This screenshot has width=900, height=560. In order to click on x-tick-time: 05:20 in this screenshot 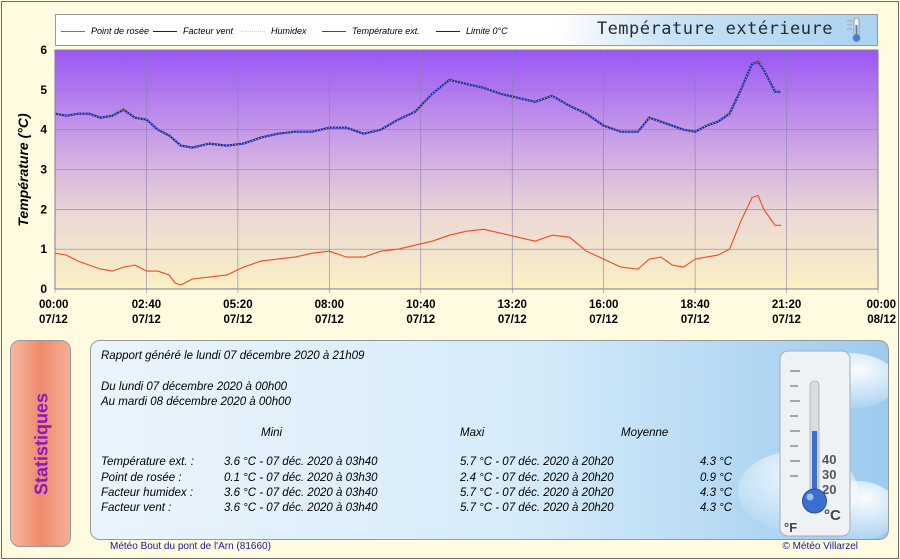, I will do `click(237, 305)`.